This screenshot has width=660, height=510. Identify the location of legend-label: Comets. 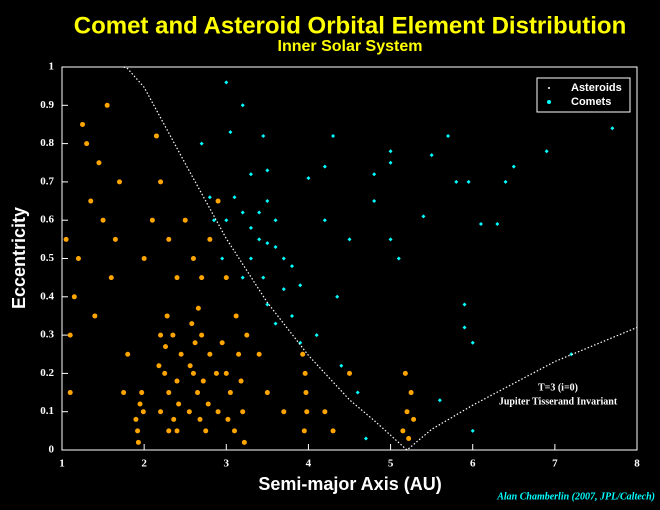
(591, 102).